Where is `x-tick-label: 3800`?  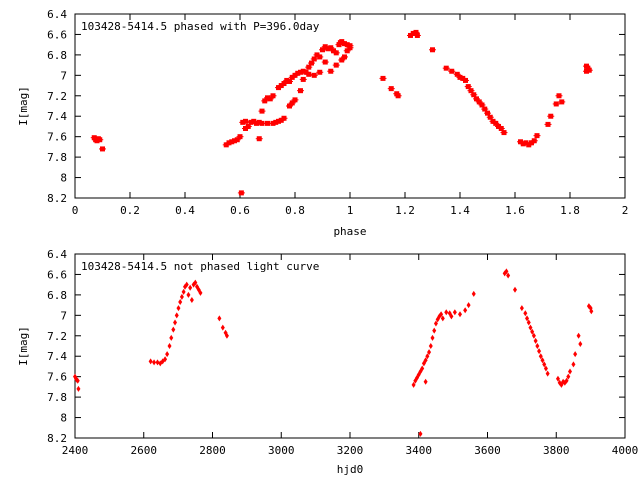
x-tick-label: 3800 is located at coordinates (556, 450).